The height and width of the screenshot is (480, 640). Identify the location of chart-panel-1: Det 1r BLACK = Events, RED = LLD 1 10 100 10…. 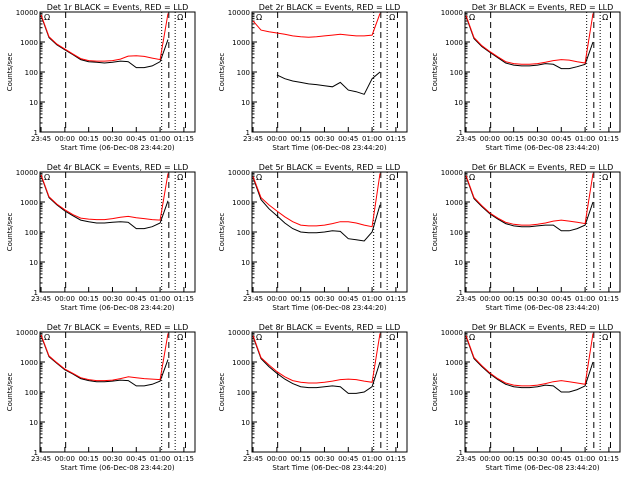
(101, 77).